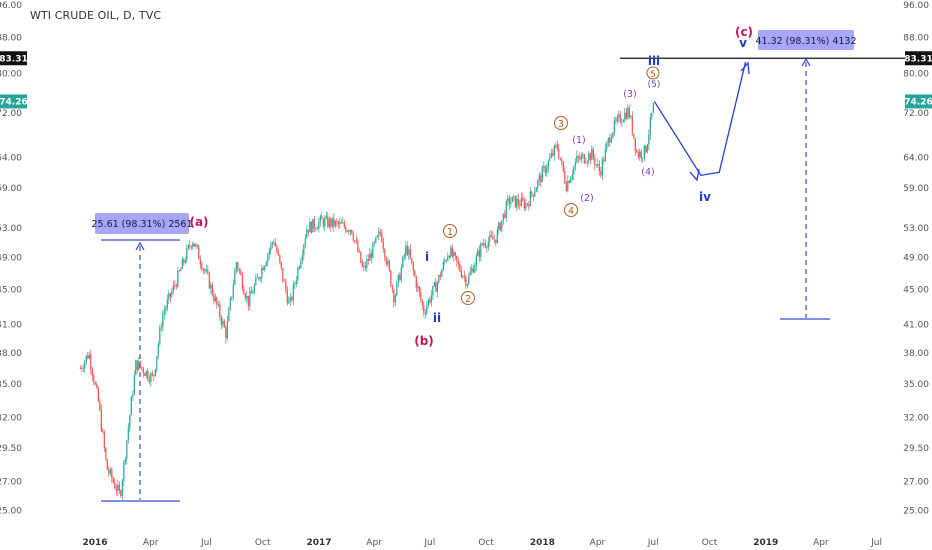 This screenshot has width=932, height=550. Describe the element at coordinates (806, 175) in the screenshot. I see `measure-tool-2: 41.32 (98.31%) 4132` at that location.